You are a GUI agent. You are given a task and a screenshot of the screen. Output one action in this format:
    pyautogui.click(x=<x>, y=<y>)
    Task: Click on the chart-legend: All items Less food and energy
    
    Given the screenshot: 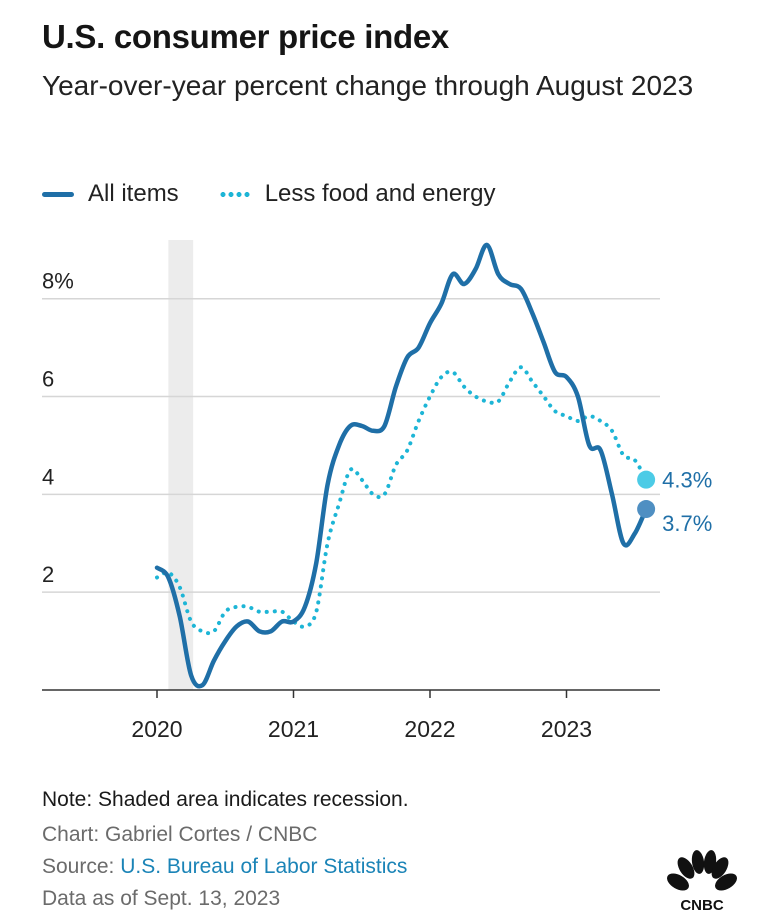 What is the action you would take?
    pyautogui.click(x=289, y=194)
    